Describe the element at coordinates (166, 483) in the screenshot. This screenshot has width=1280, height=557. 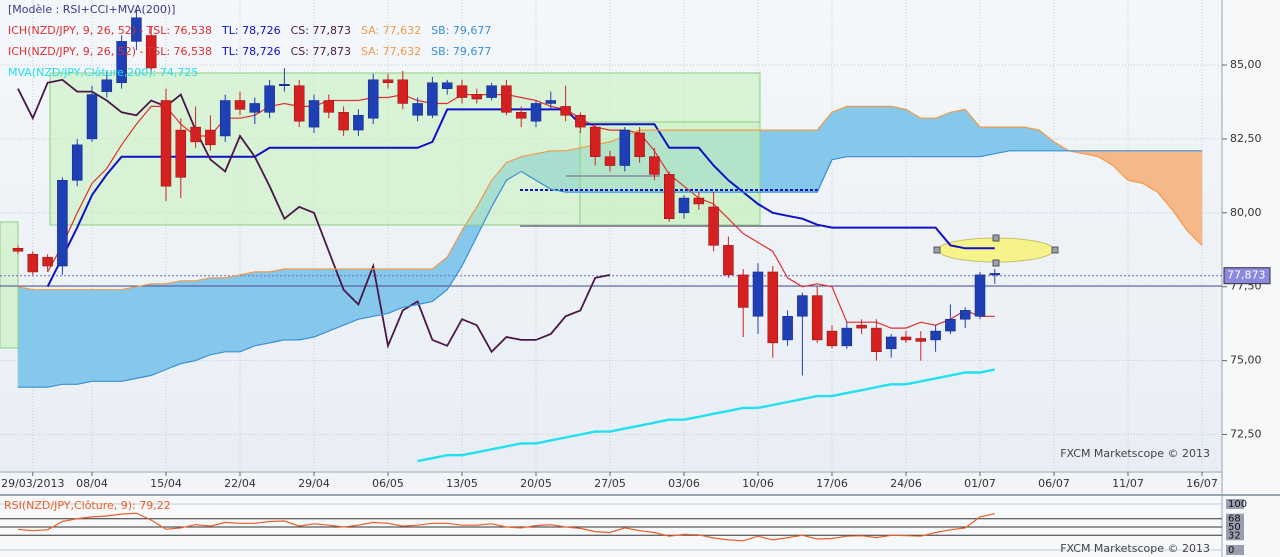
I see `x-tick-label: 15/04` at that location.